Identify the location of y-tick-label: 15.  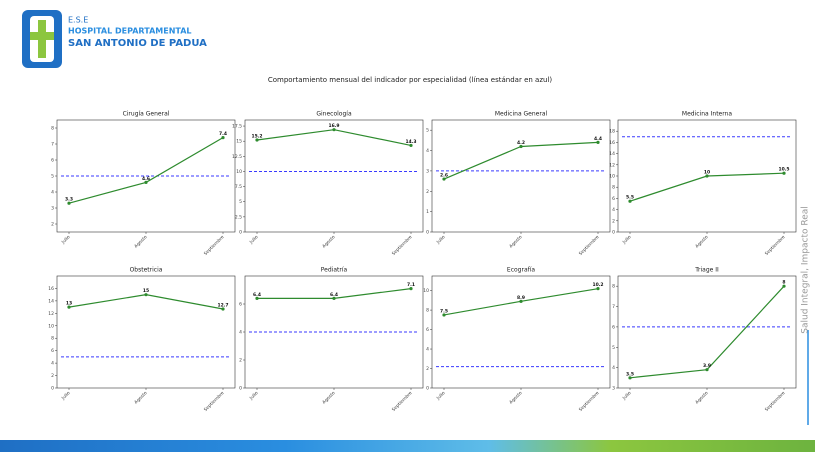
(239, 142).